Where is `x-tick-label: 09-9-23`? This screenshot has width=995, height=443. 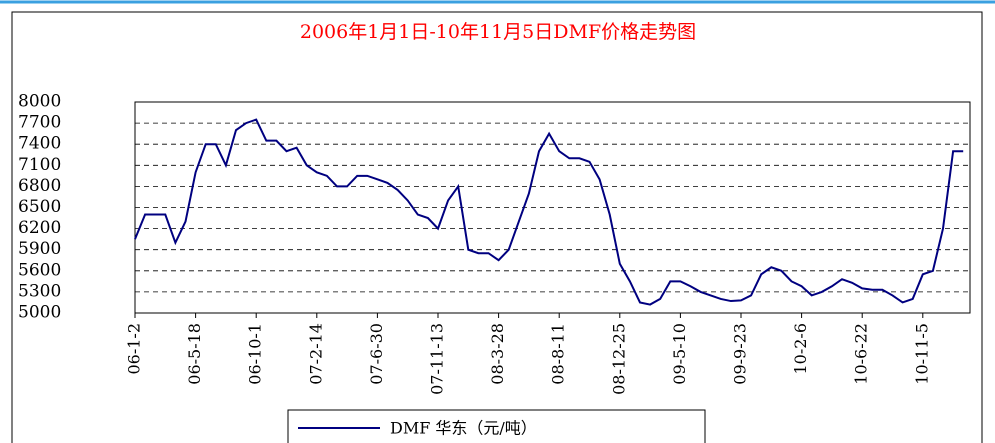
x-tick-label: 09-9-23 is located at coordinates (740, 354).